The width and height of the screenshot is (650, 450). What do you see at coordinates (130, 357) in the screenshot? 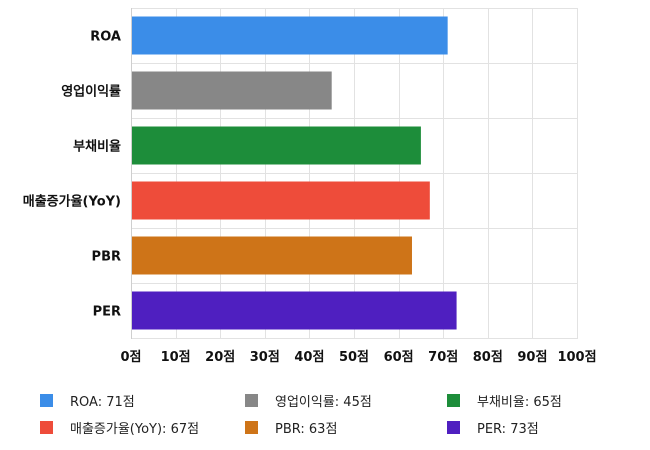
I see `x-tick-label: 0점` at bounding box center [130, 357].